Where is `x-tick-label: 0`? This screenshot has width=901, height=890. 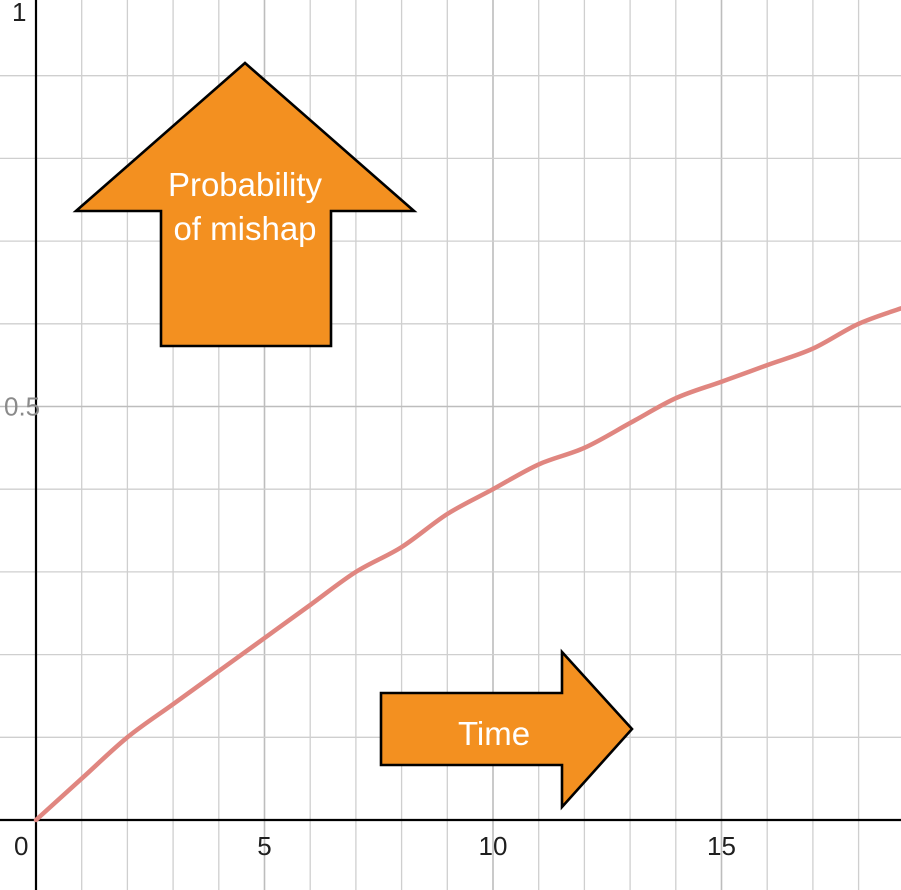
x-tick-label: 0 is located at coordinates (21, 846).